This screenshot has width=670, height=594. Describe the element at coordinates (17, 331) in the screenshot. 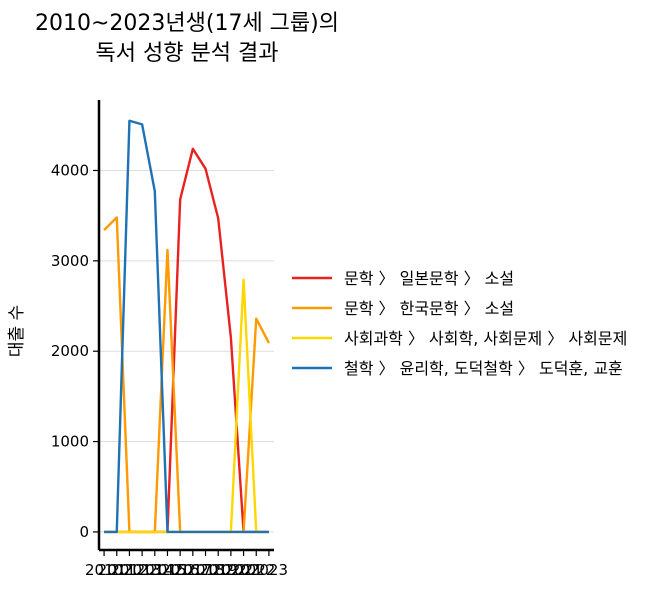

I see `y-axis-label: 대출 수` at that location.